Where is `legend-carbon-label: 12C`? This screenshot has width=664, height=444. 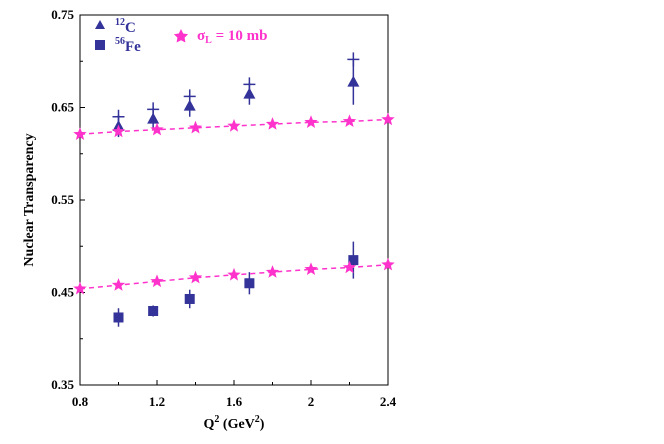 legend-carbon-label: 12C is located at coordinates (125, 26).